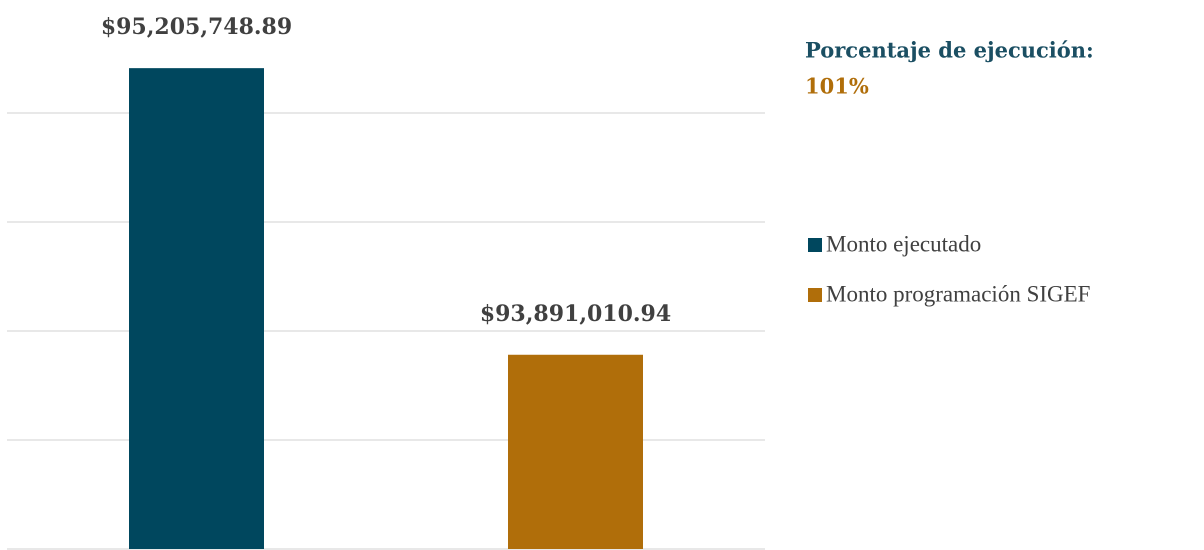  What do you see at coordinates (903, 243) in the screenshot?
I see `legend-label: Monto ejecutado` at bounding box center [903, 243].